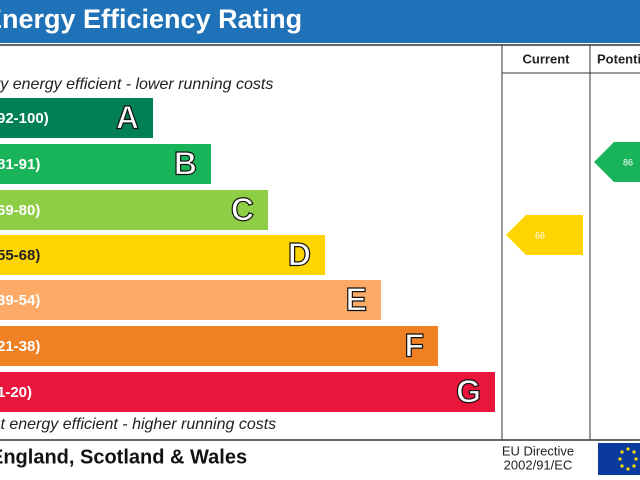  Describe the element at coordinates (414, 345) in the screenshot. I see `band-letter: F` at that location.